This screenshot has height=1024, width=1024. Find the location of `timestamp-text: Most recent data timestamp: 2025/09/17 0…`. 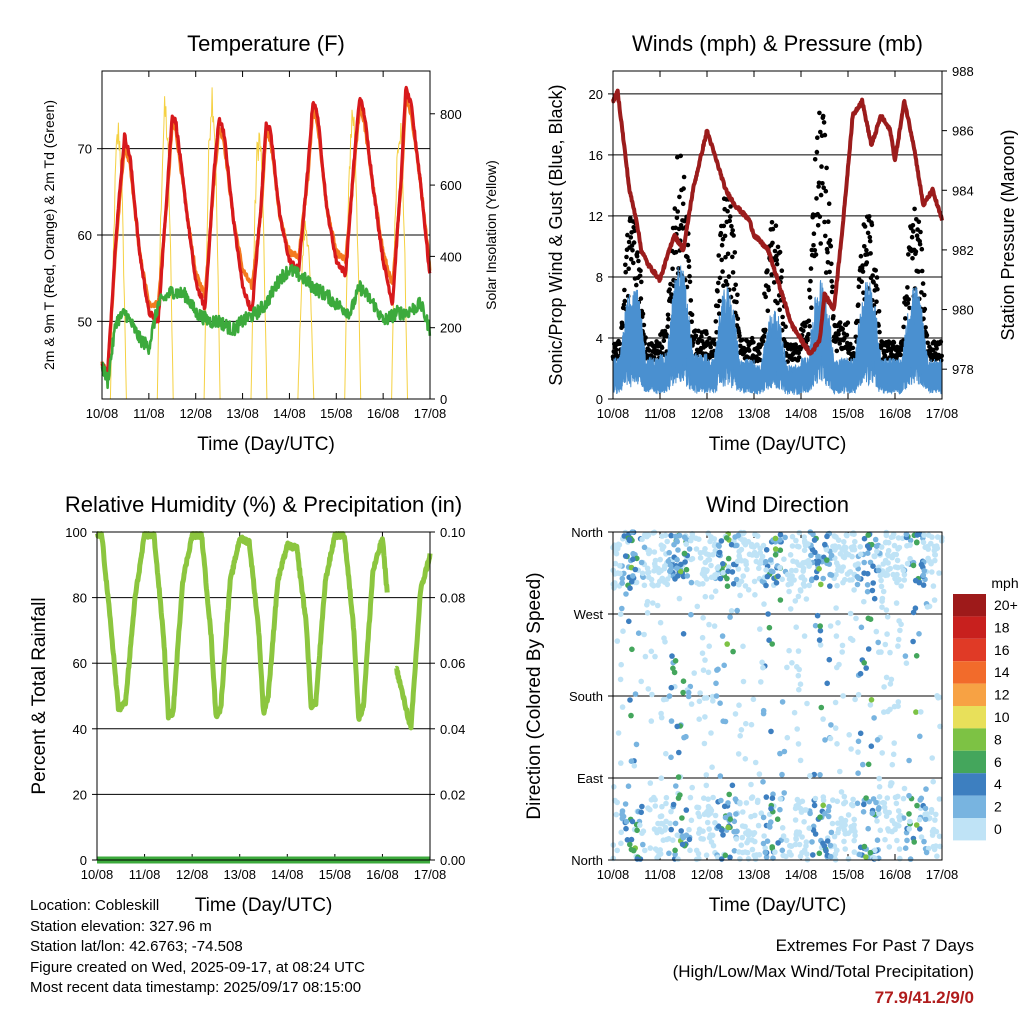

timestamp-text: Most recent data timestamp: 2025/09/17 0… is located at coordinates (196, 987).